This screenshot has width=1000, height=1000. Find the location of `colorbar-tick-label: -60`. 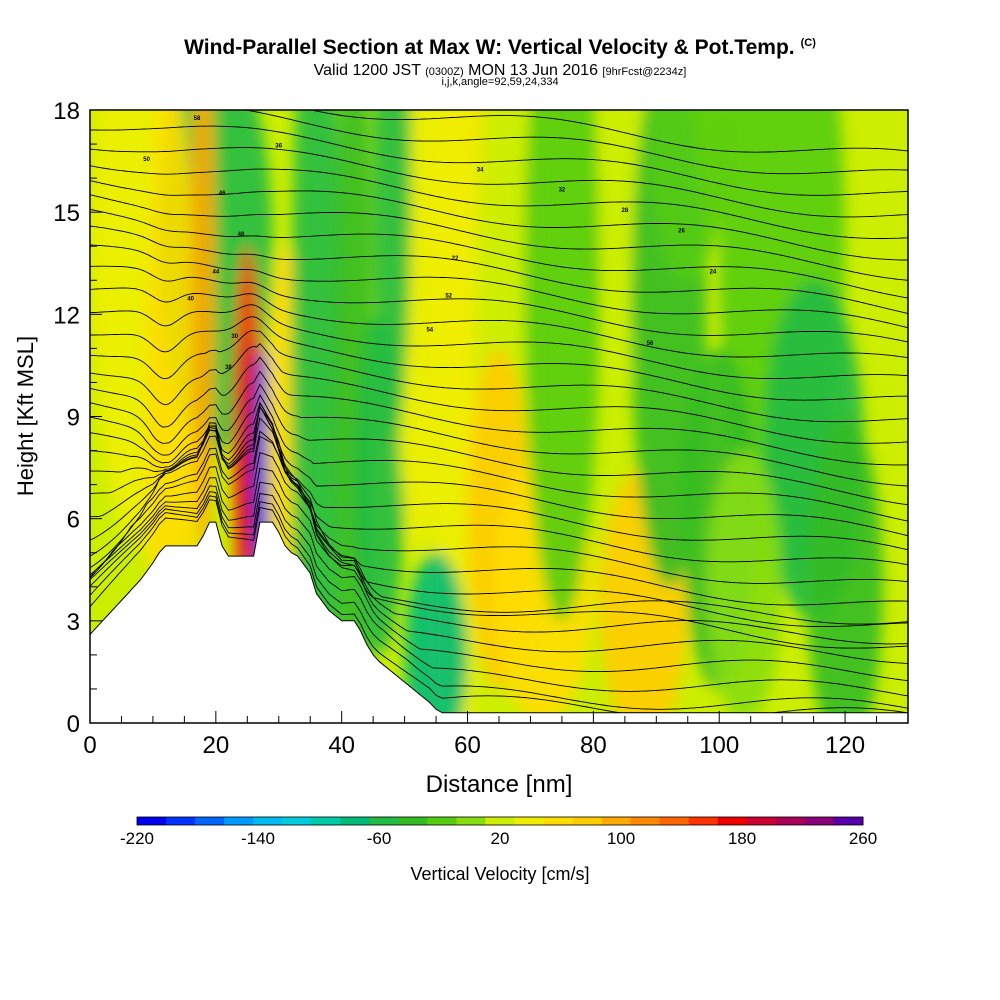

colorbar-tick-label: -60 is located at coordinates (379, 838).